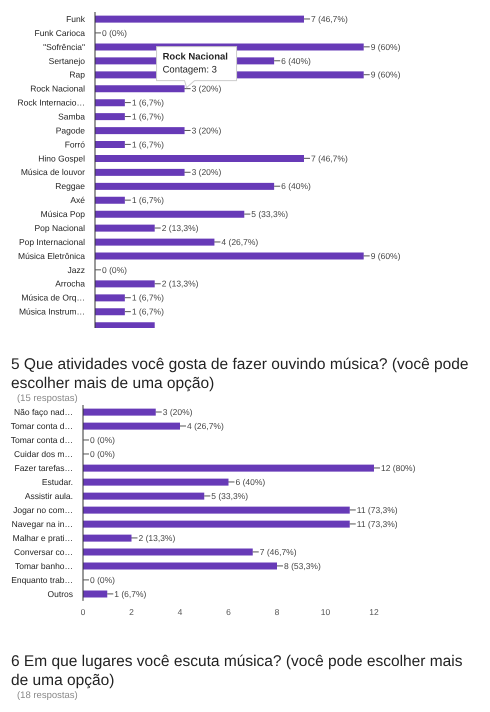 The width and height of the screenshot is (490, 712). What do you see at coordinates (72, 117) in the screenshot?
I see `y-tick-label: Samba` at bounding box center [72, 117].